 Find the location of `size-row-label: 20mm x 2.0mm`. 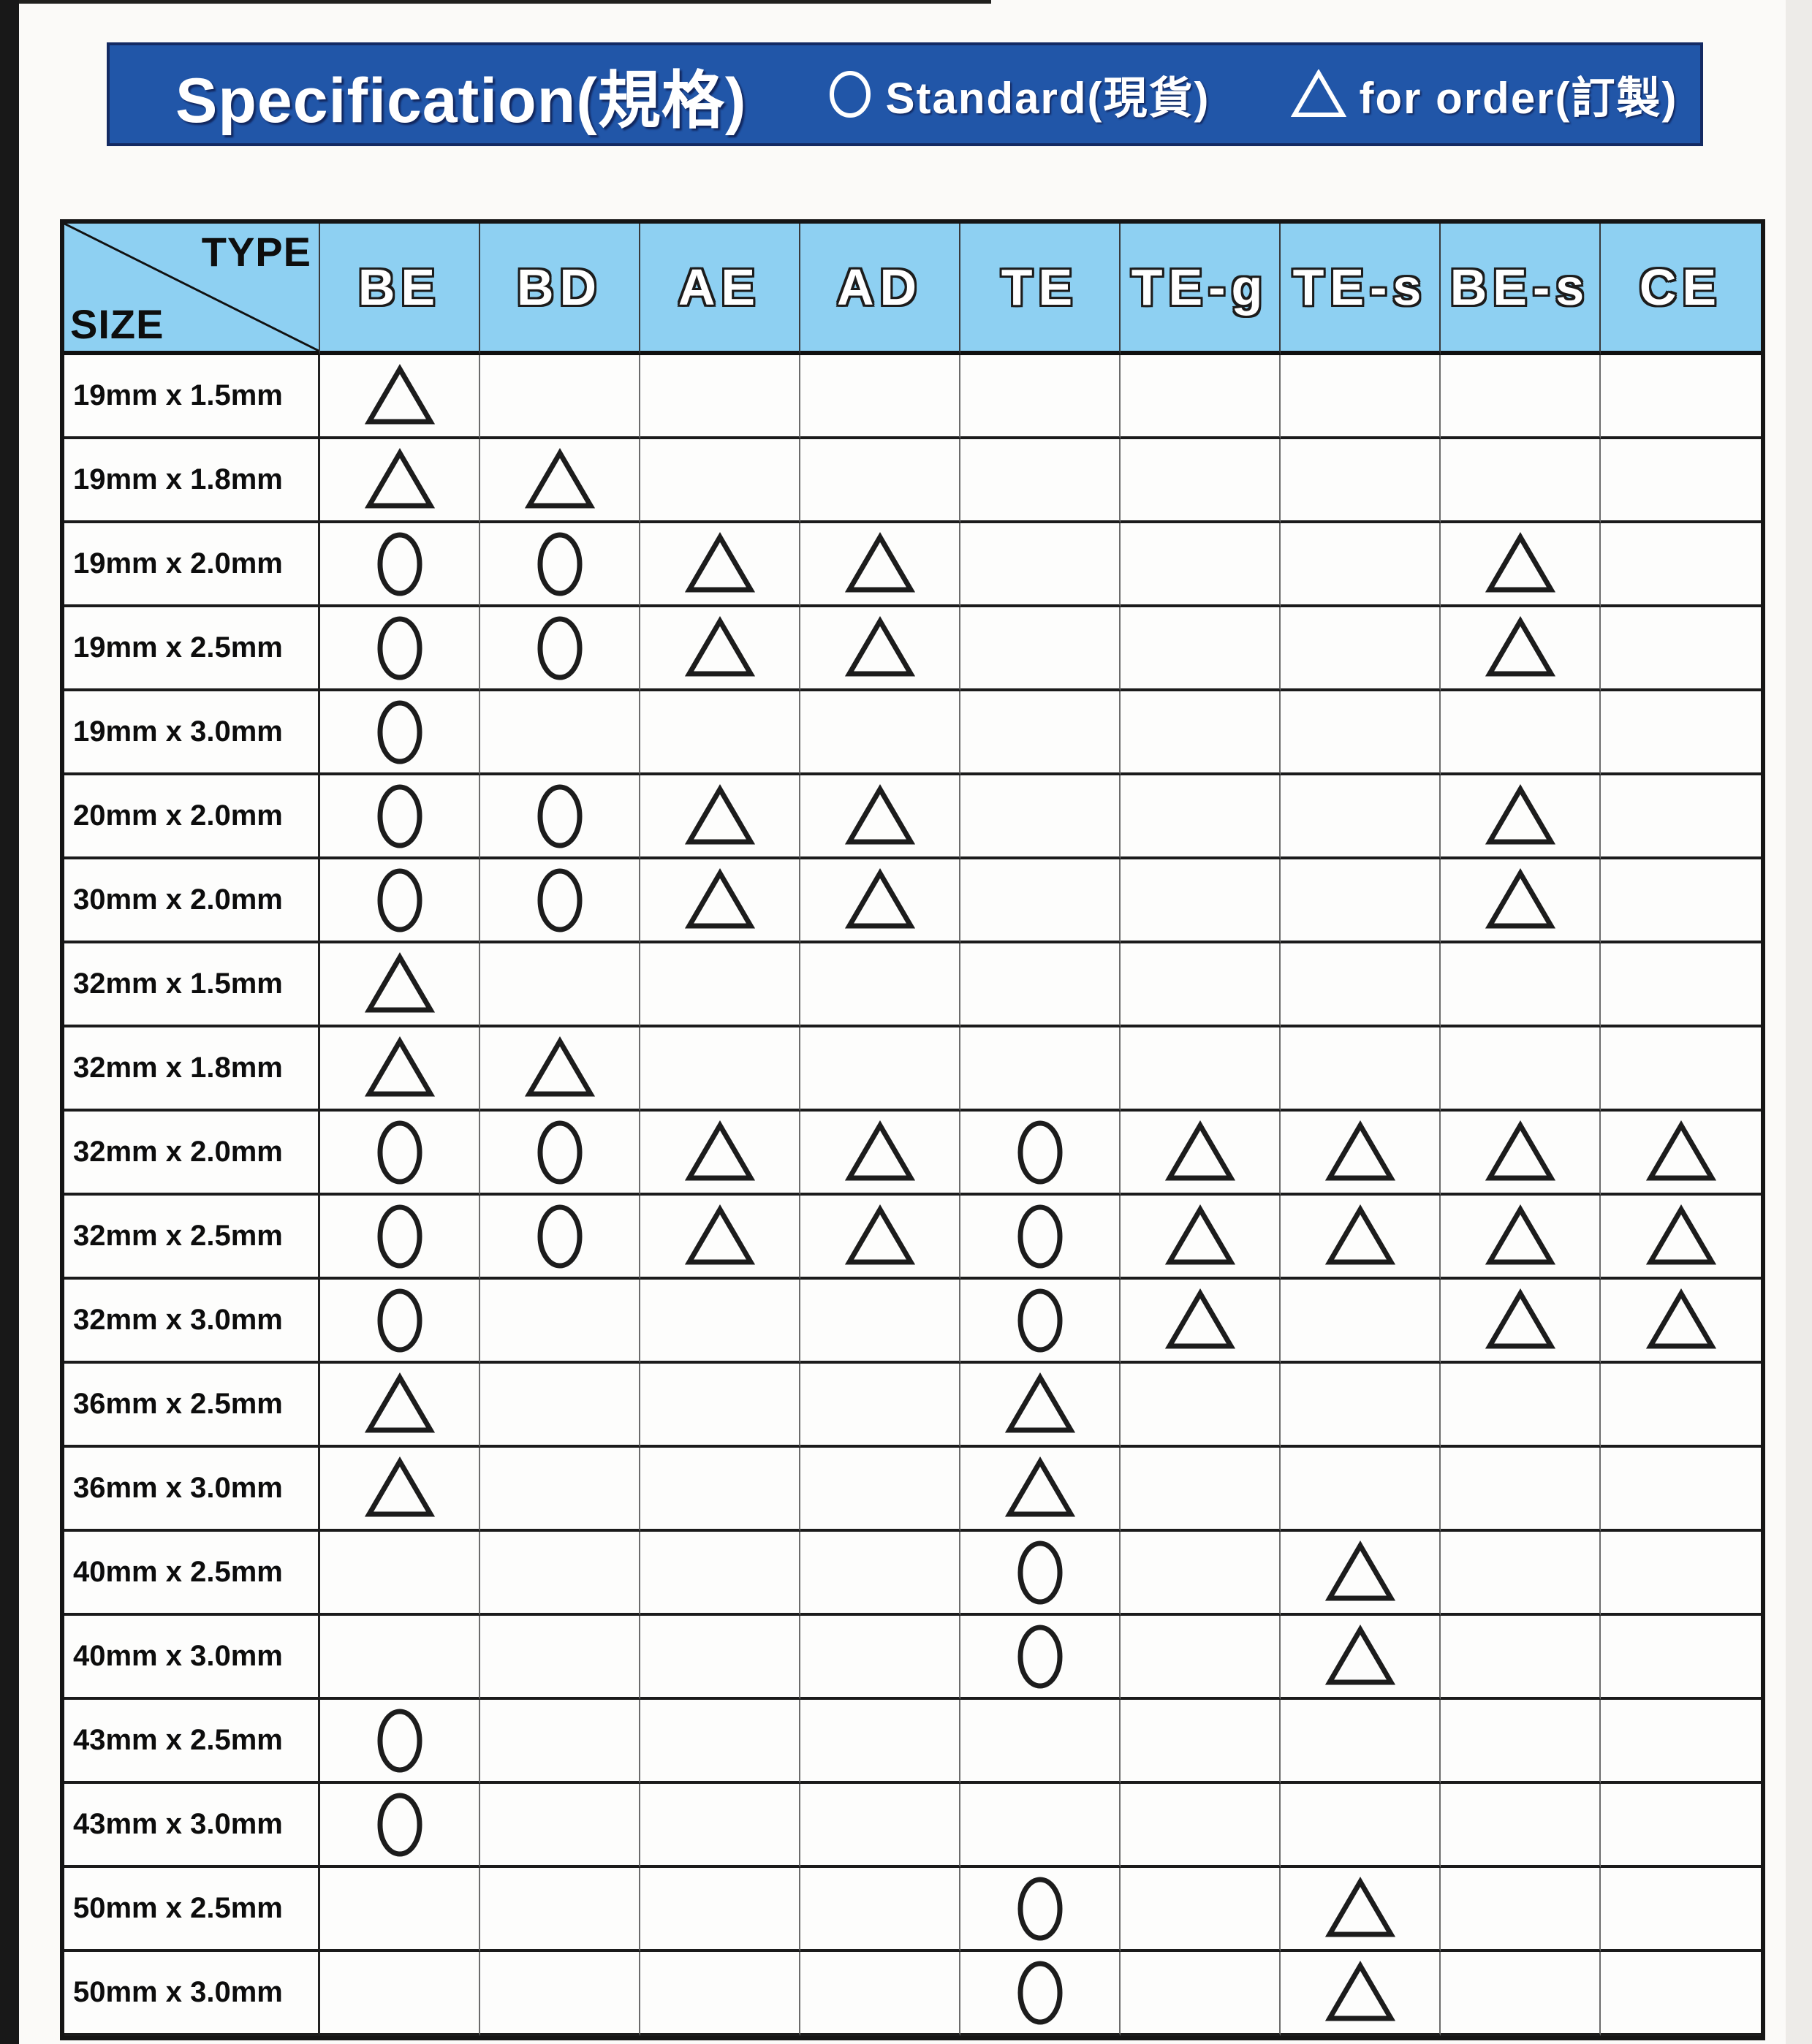

size-row-label: 20mm x 2.0mm is located at coordinates (192, 817).